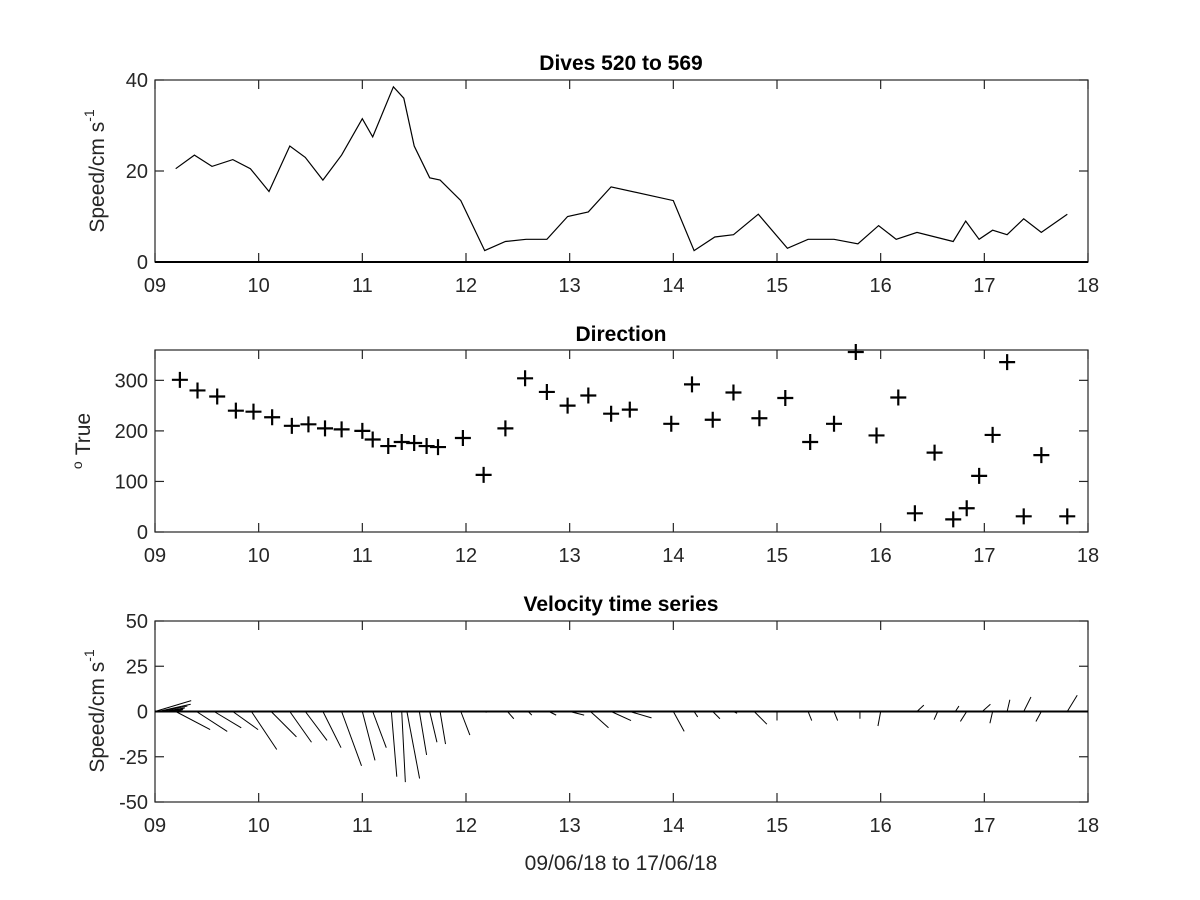 Image resolution: width=1200 pixels, height=900 pixels. Describe the element at coordinates (1088, 826) in the screenshot. I see `velocity-x-tick-label: 18` at that location.